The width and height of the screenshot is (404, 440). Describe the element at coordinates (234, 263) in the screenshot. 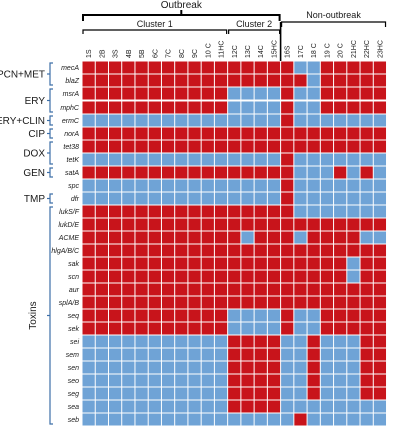

I see `heatmap-cell-sak-12C` at that location.